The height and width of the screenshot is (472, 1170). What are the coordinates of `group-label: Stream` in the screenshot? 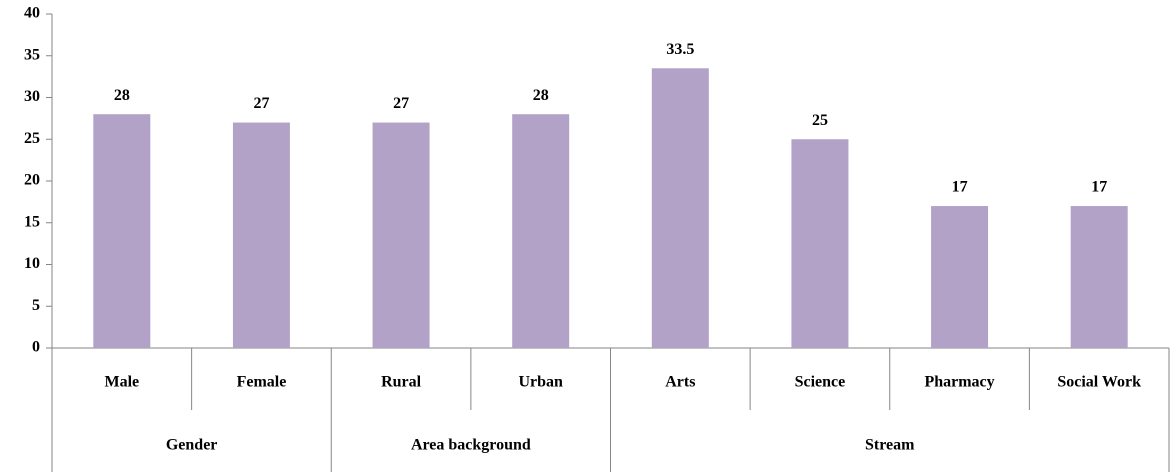 It's located at (890, 445).